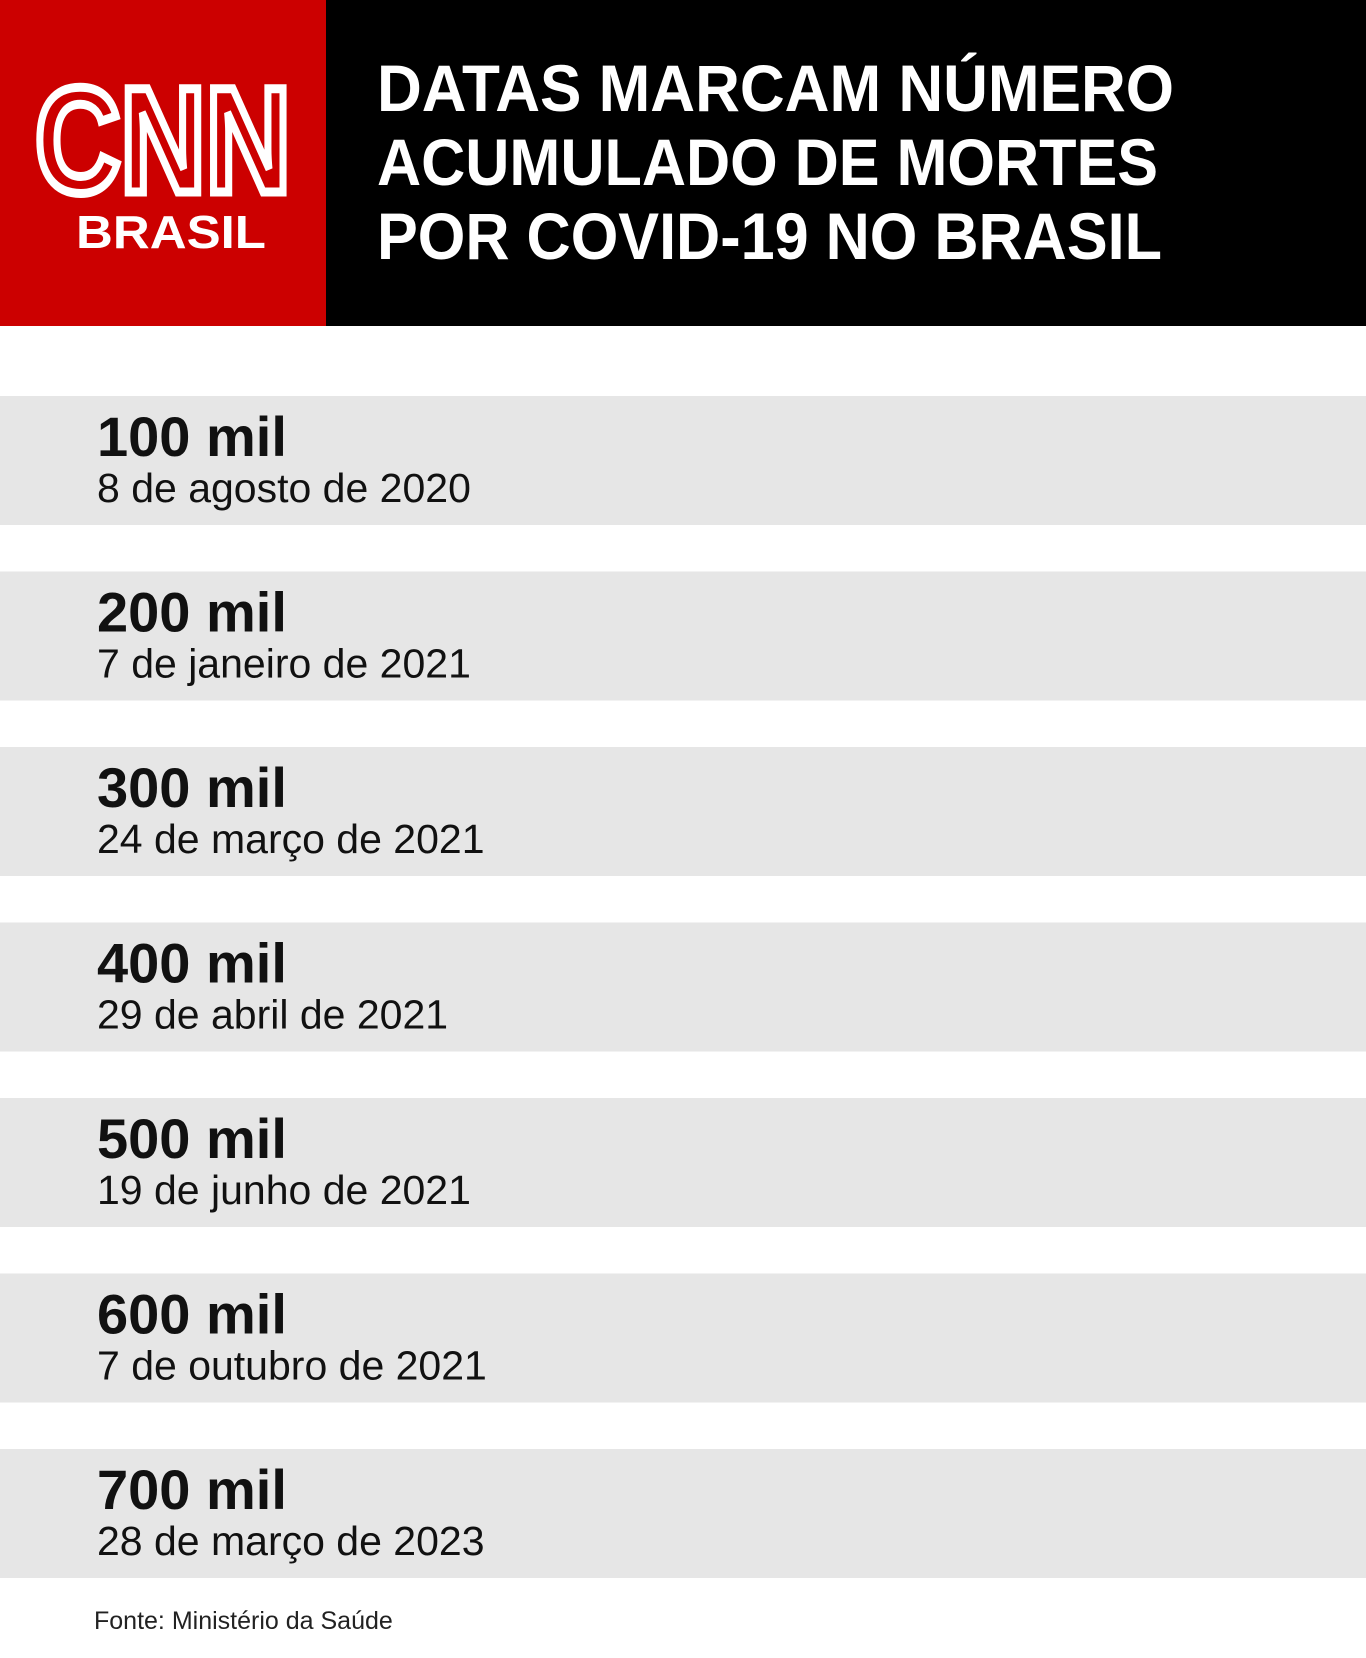 The width and height of the screenshot is (1366, 1658). Describe the element at coordinates (291, 839) in the screenshot. I see `row-date: 24 de março de 2021` at that location.